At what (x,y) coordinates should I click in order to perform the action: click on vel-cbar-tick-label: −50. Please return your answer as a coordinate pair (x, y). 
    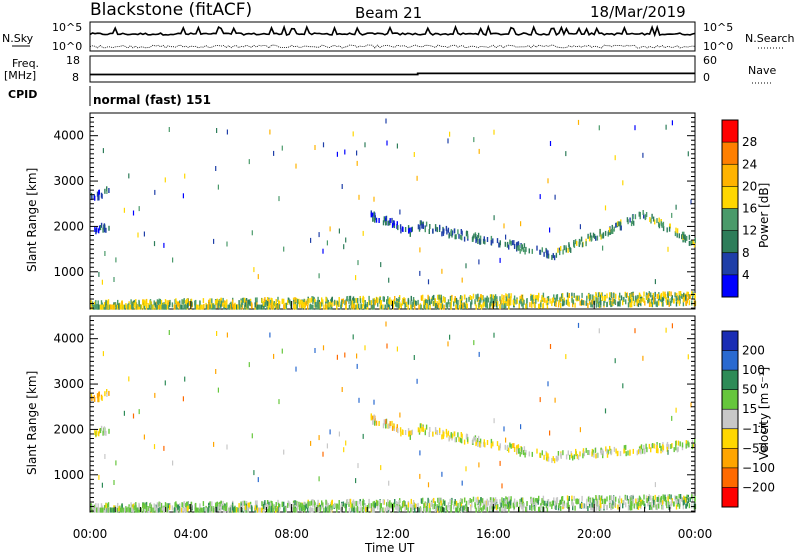
    Looking at the image, I should click on (754, 448).